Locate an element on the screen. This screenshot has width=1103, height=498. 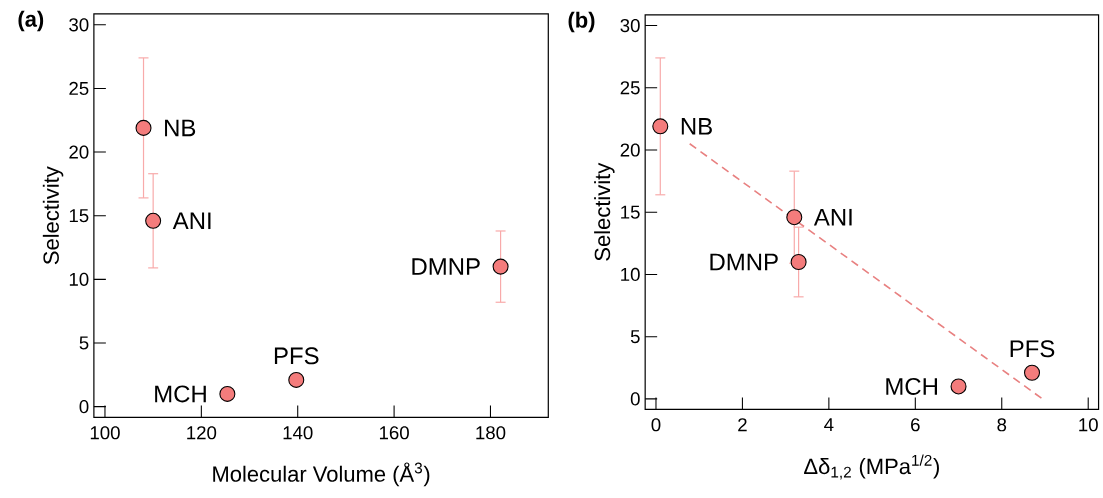
x-tick-label: 2 is located at coordinates (742, 424).